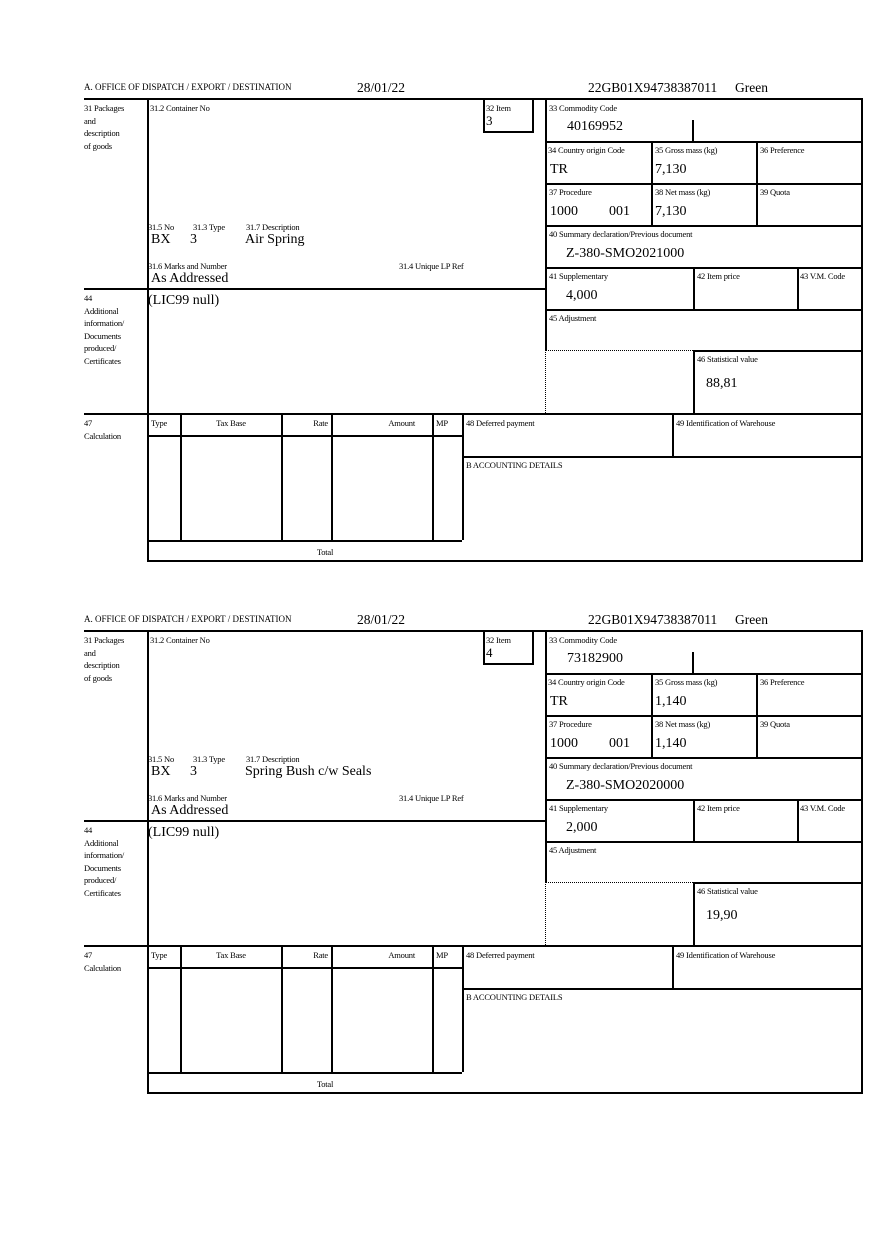  I want to click on warehouse-label: 49 Identification of Warehouse, so click(726, 423).